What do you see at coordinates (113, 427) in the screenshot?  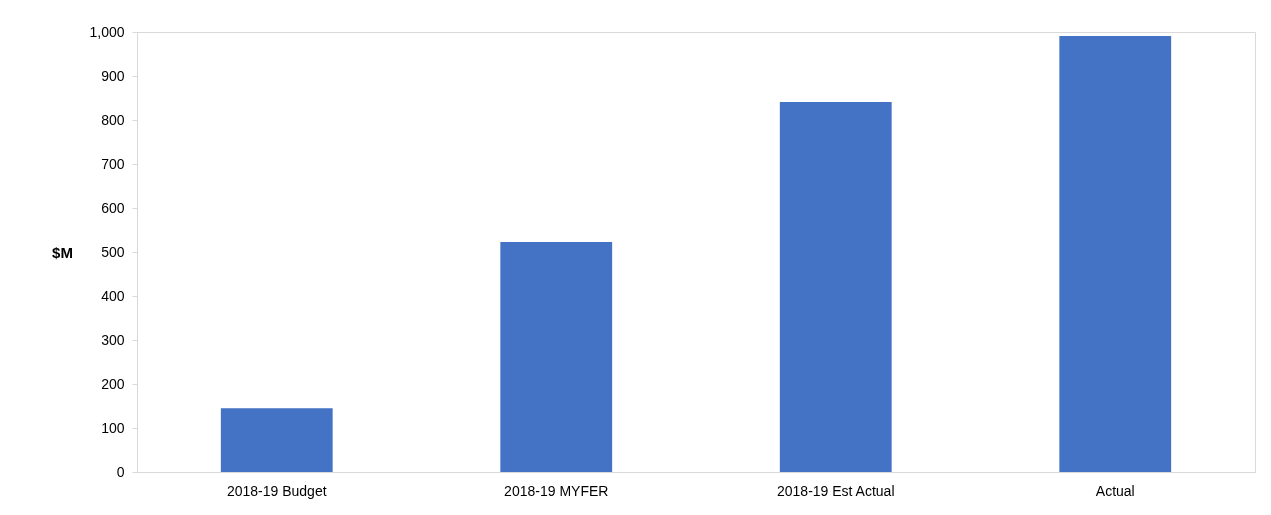 I see `y-tick-label: 100` at bounding box center [113, 427].